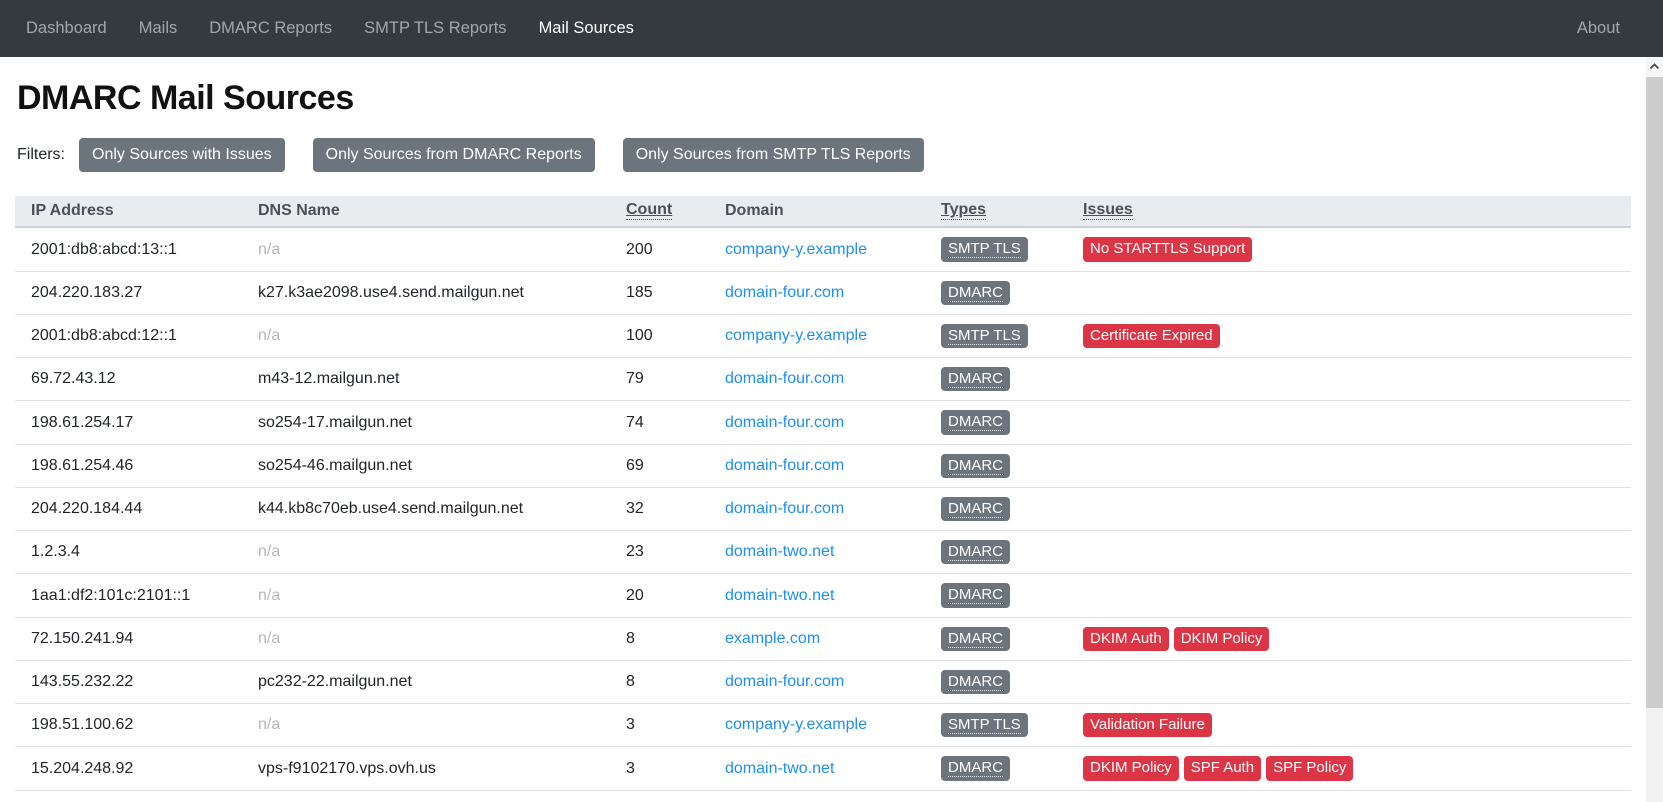  I want to click on nav-item-about: About, so click(1598, 28).